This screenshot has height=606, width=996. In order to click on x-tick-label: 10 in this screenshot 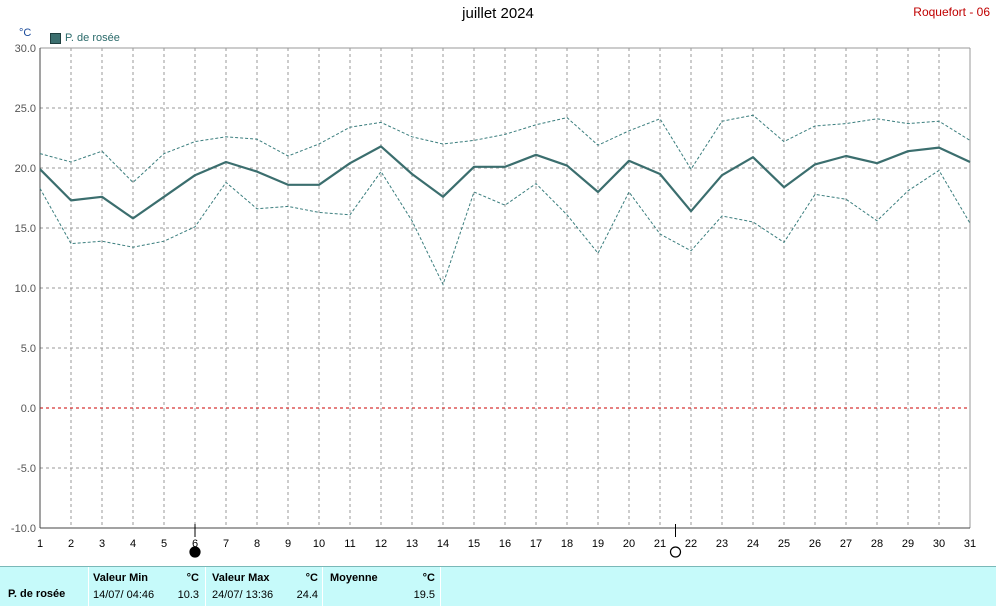, I will do `click(319, 544)`.